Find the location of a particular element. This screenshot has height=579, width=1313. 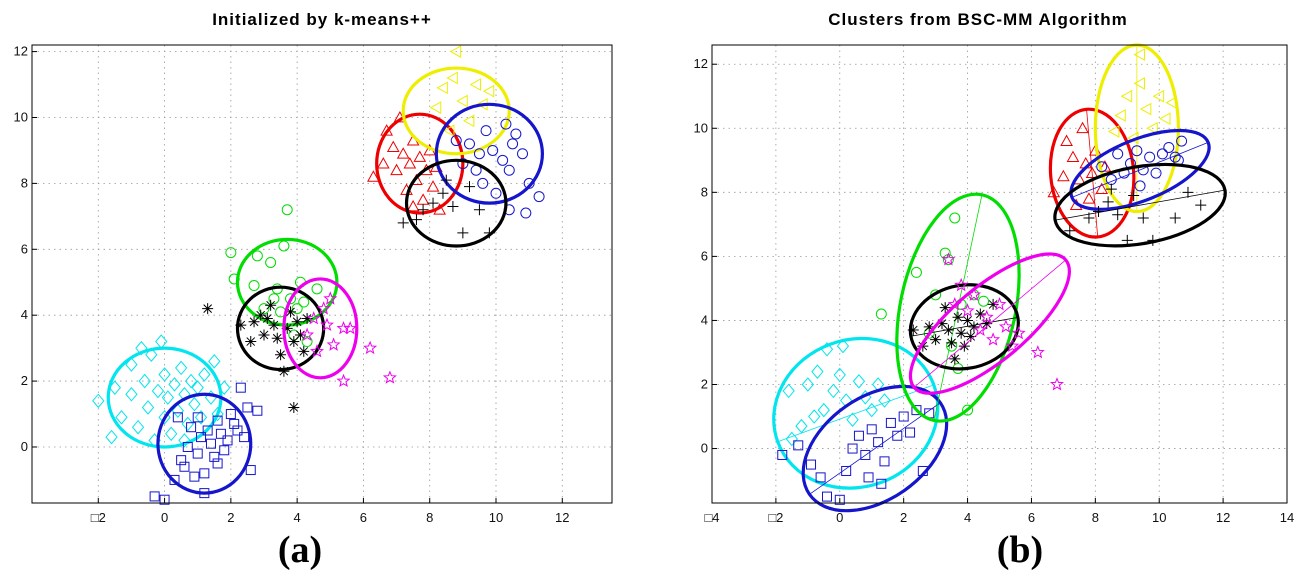

panel-label-a: (a) is located at coordinates (300, 550).